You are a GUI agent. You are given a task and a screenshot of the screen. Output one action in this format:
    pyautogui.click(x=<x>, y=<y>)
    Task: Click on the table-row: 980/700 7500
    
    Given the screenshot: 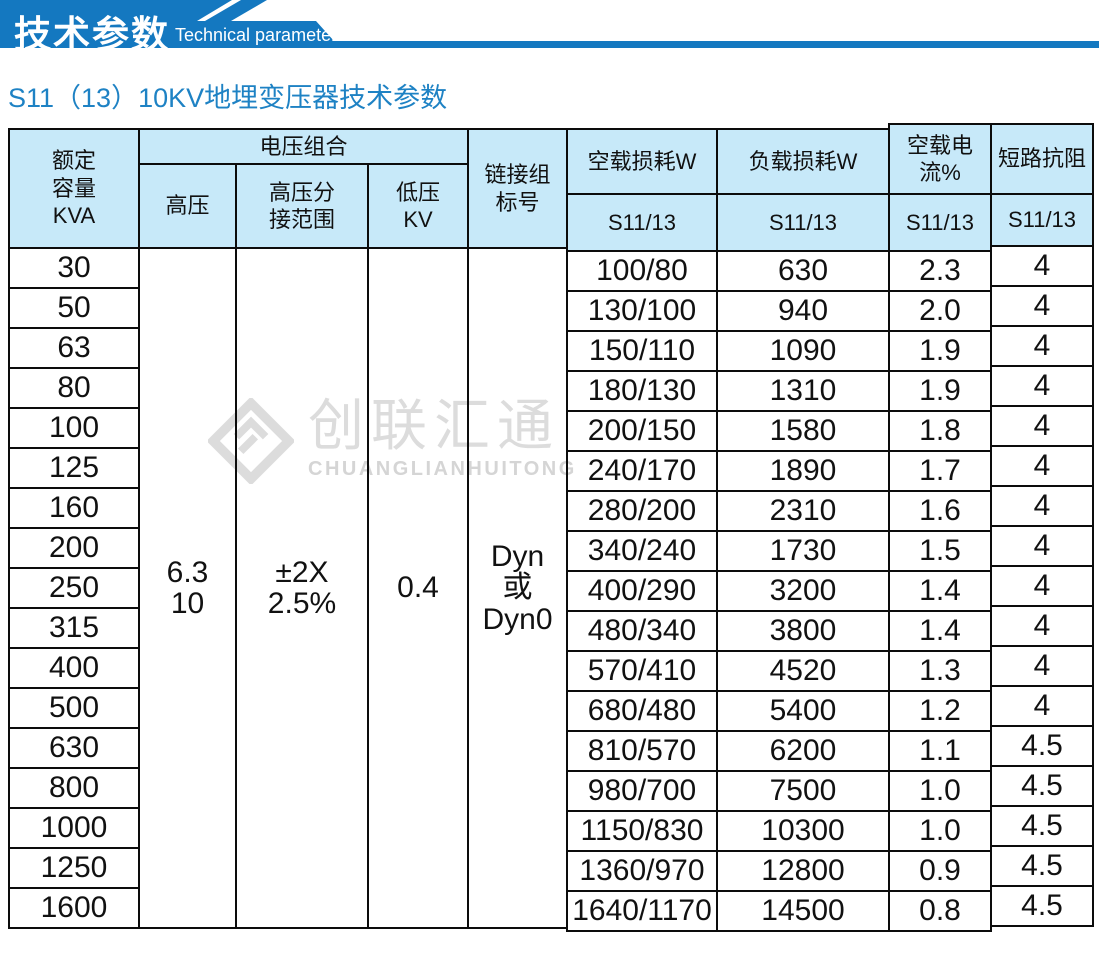 What is the action you would take?
    pyautogui.click(x=728, y=791)
    